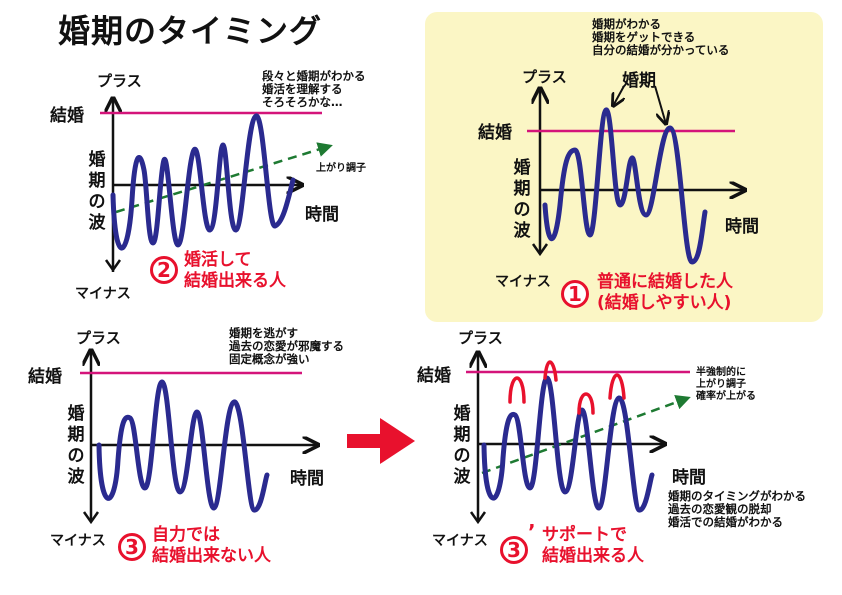  Describe the element at coordinates (235, 270) in the screenshot. I see `panel-2-caption: 婚活して 結婚出来る人` at that location.